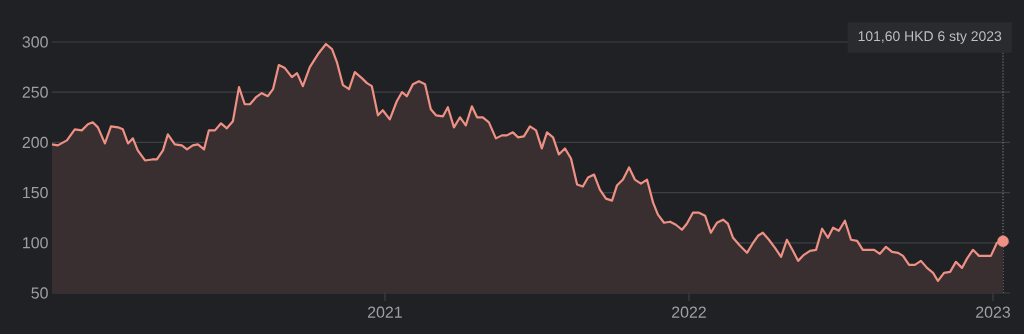  I want to click on y-tick-label: 100, so click(35, 243).